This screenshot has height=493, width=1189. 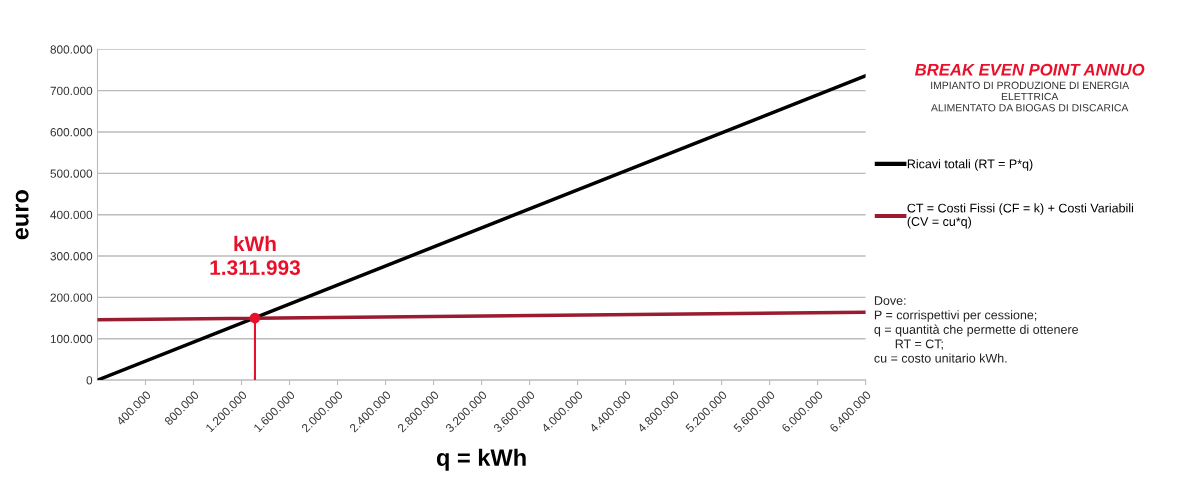 I want to click on y-tick-label: 0, so click(x=89, y=380).